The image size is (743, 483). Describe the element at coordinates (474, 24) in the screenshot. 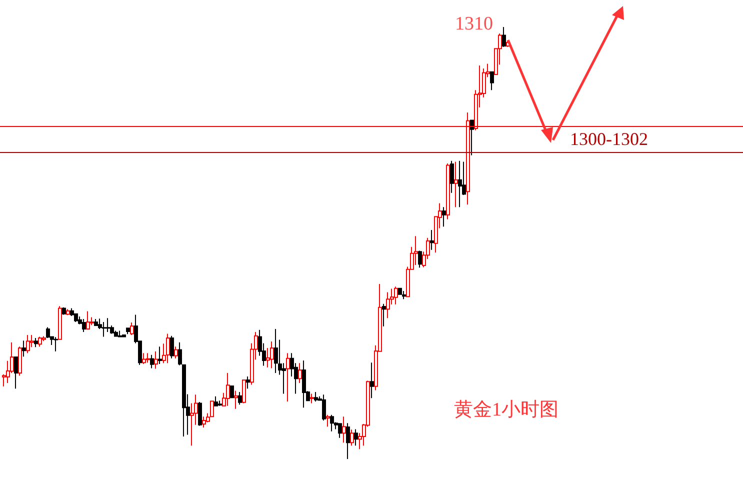

I see `annotation: 1310` at that location.